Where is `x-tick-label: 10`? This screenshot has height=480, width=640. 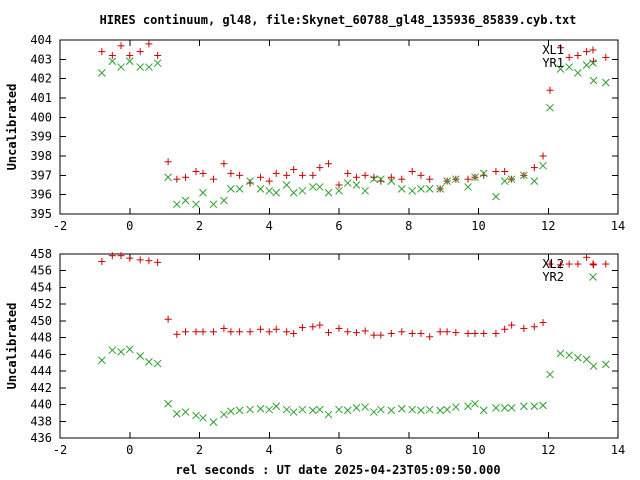 x-tick-label: 10 is located at coordinates (478, 450).